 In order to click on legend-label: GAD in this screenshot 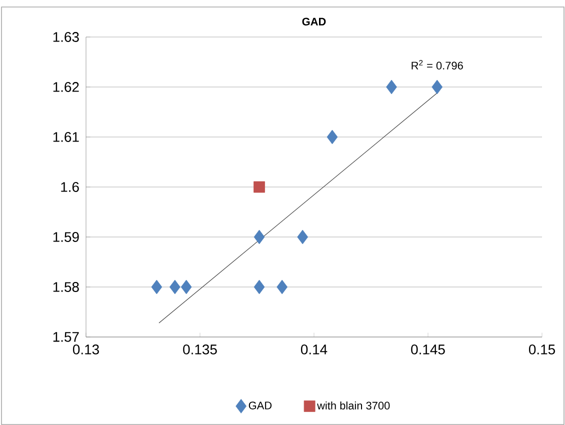, I will do `click(260, 406)`.